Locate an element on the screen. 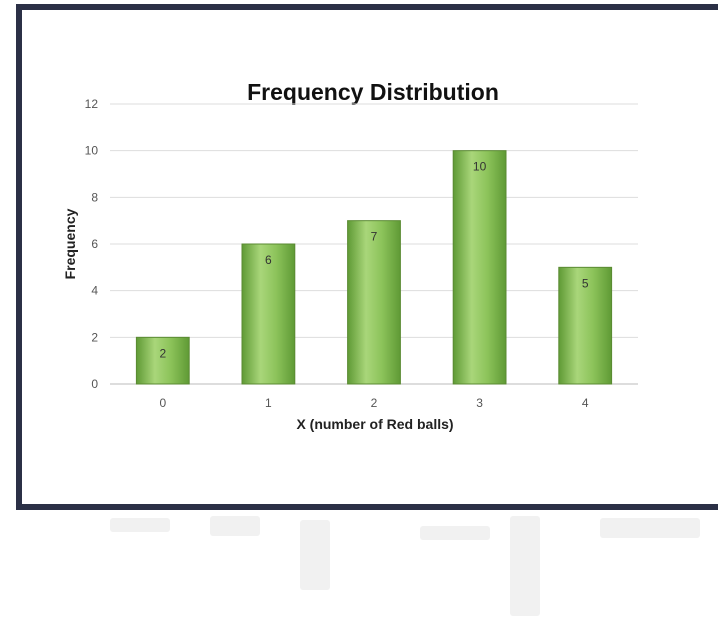 Image resolution: width=718 pixels, height=629 pixels. y-tick-label: 2 is located at coordinates (94, 337).